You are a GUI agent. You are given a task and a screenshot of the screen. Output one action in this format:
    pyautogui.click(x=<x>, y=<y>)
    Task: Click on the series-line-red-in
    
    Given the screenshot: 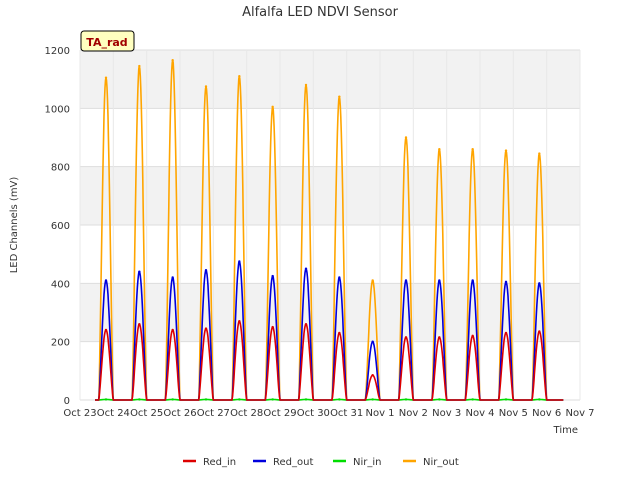 What is the action you would take?
    pyautogui.click(x=329, y=360)
    